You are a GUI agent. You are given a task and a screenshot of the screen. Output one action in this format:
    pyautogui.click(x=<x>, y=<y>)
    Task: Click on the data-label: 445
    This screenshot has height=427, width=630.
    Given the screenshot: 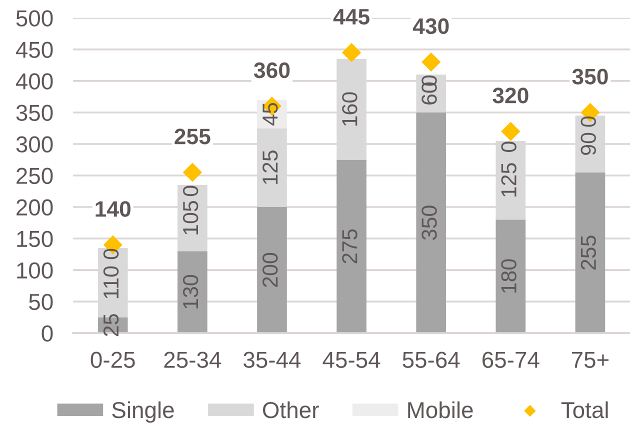 What is the action you would take?
    pyautogui.click(x=351, y=17)
    